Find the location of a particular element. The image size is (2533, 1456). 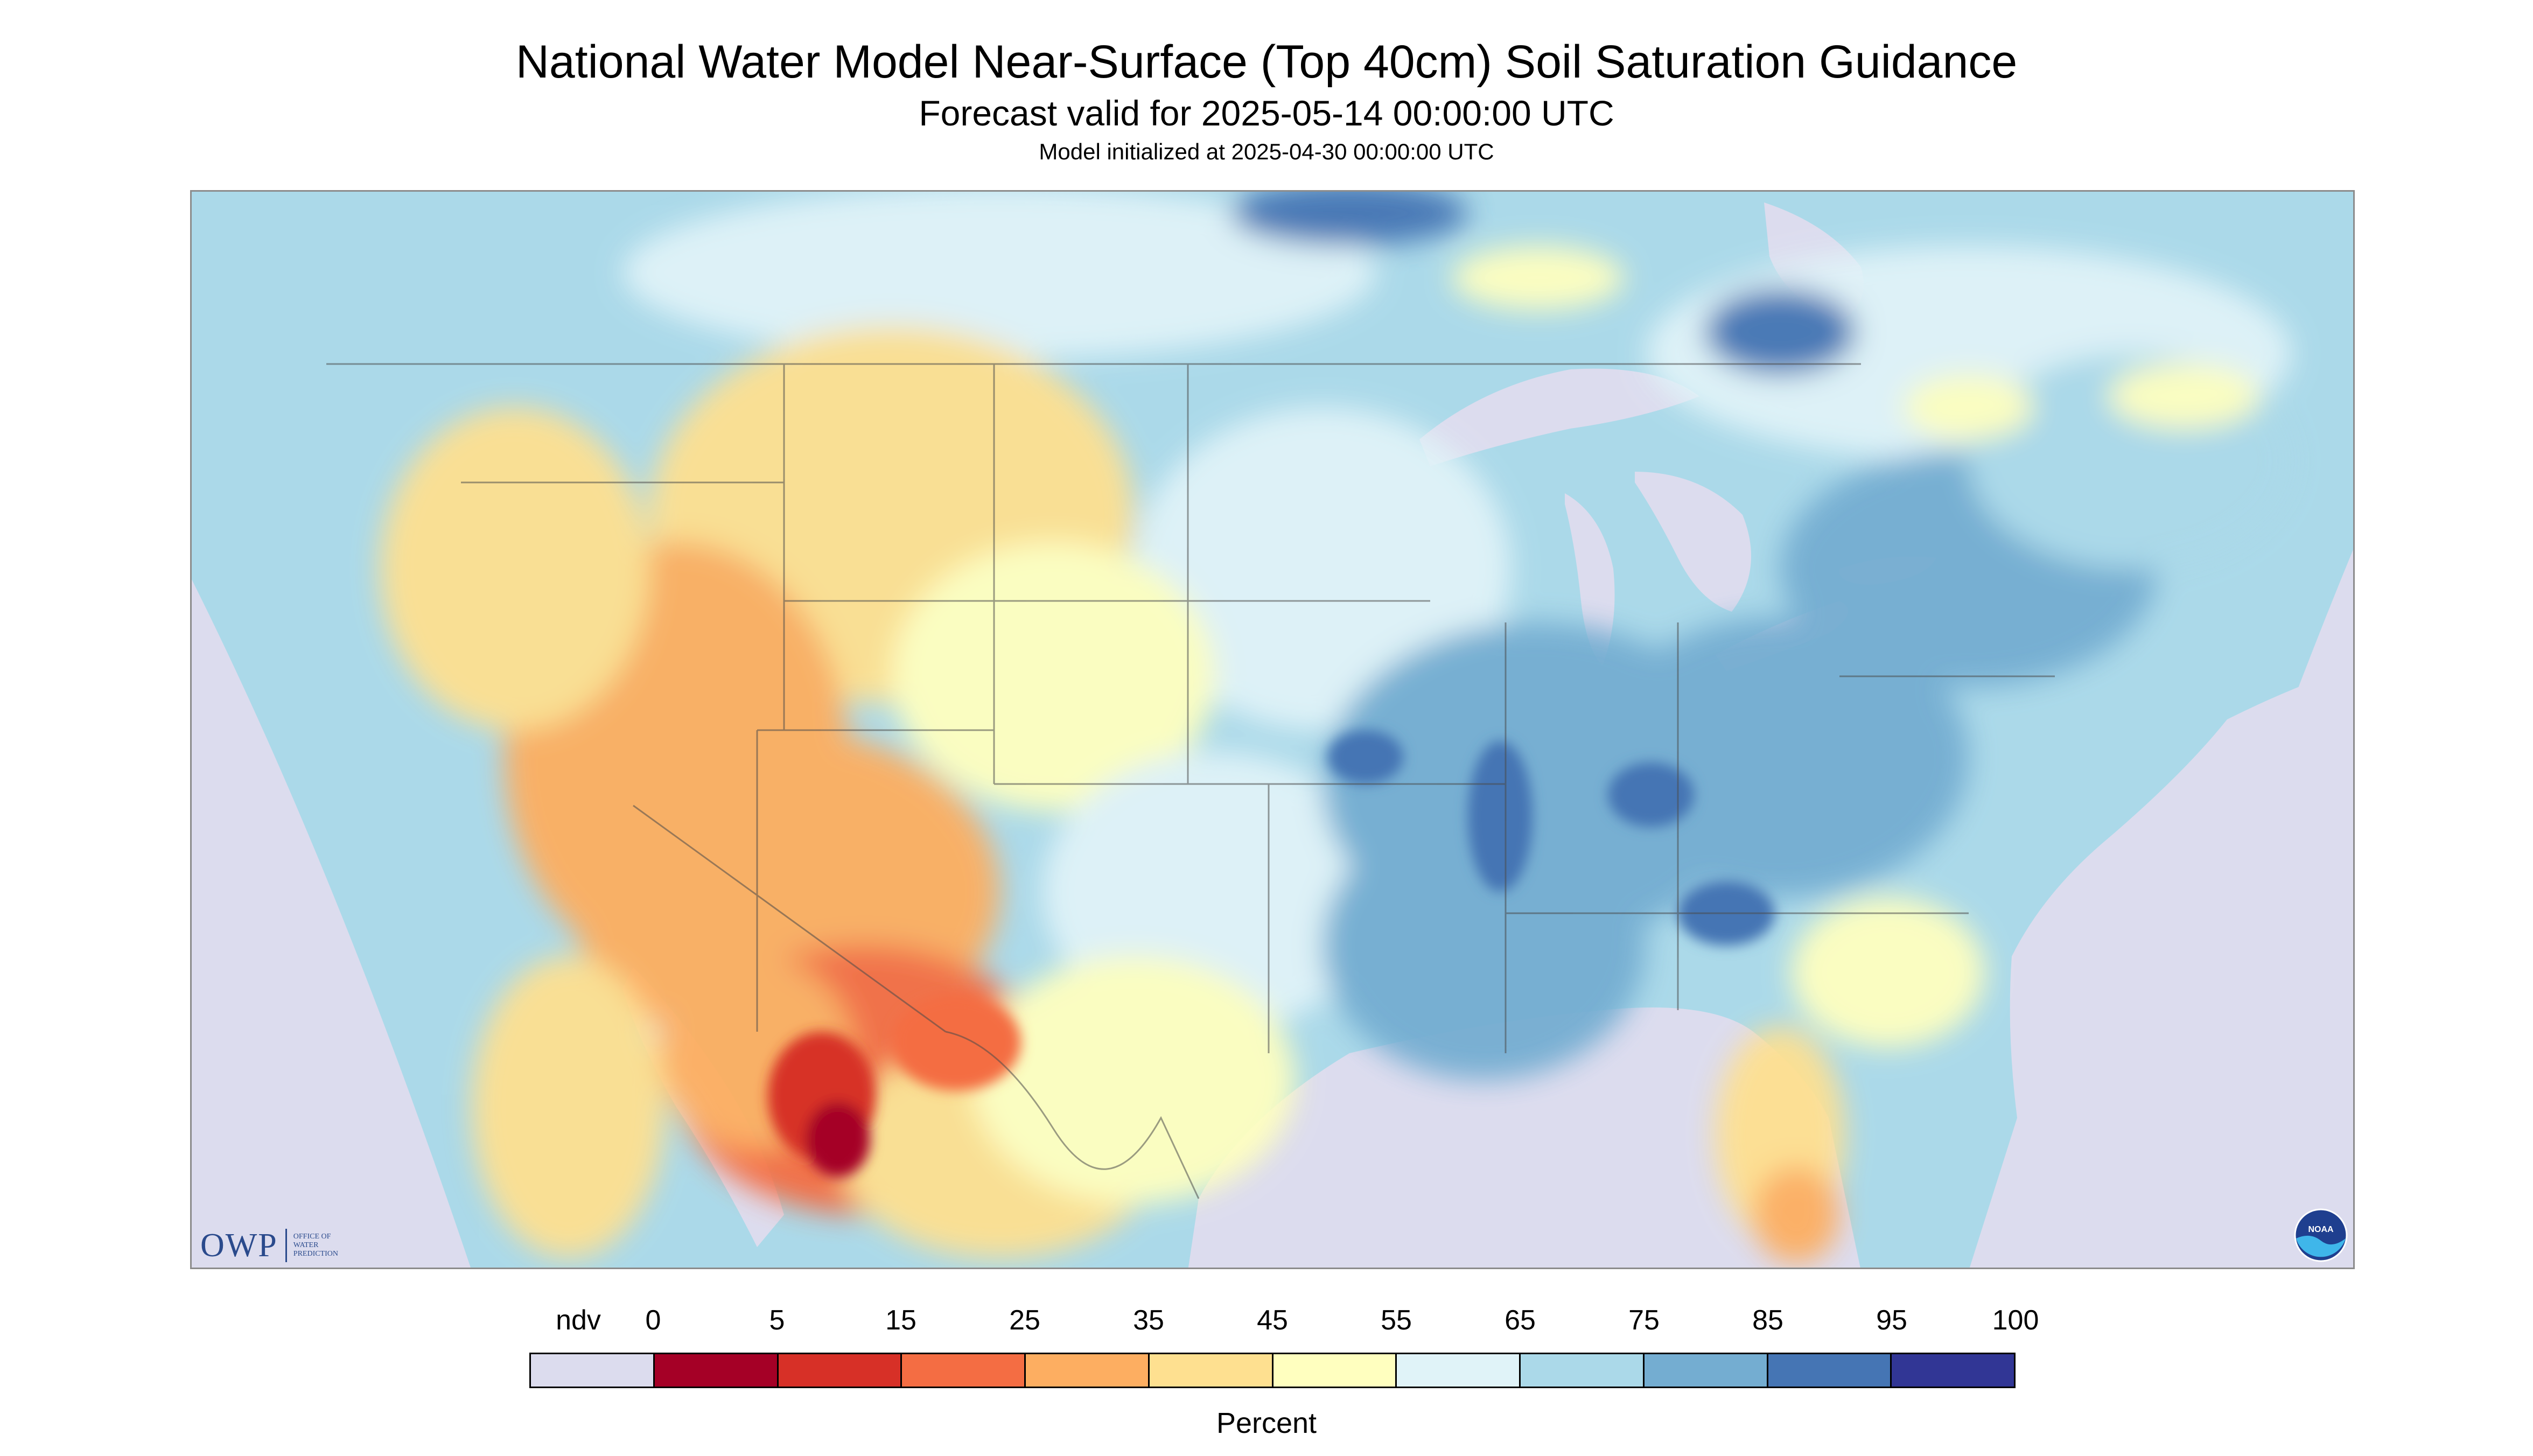

legend-tick-label: 35 is located at coordinates (1148, 1320).